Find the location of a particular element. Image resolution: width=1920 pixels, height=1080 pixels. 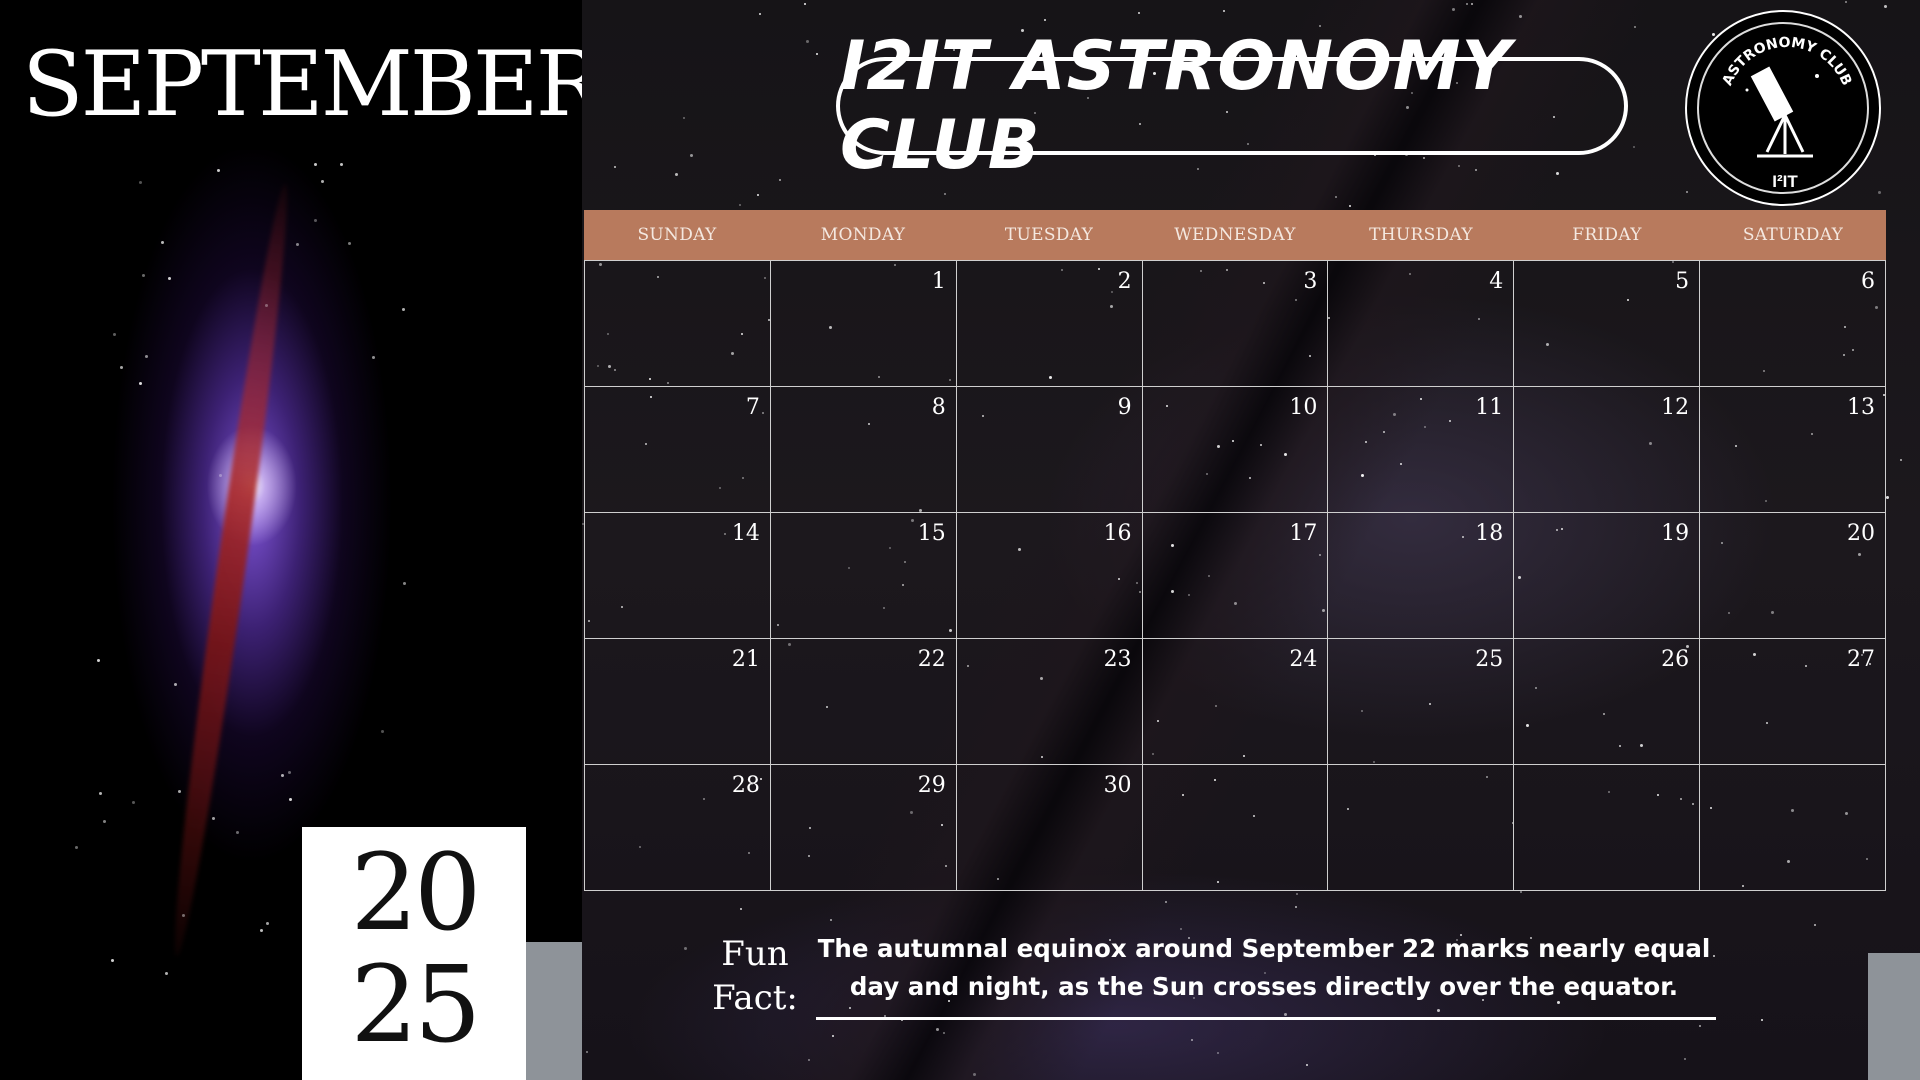

fun-fact-label: Fun Fact: is located at coordinates (755, 976).